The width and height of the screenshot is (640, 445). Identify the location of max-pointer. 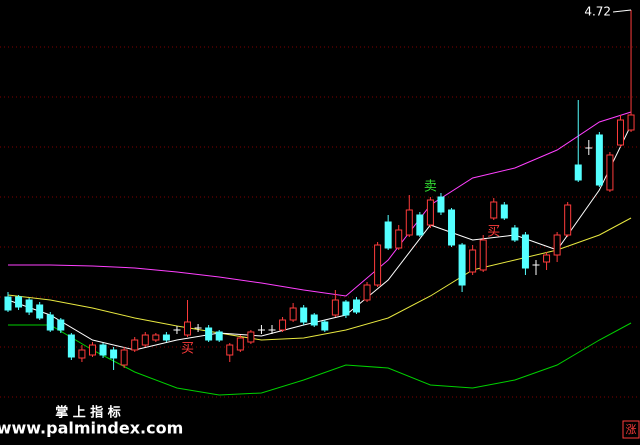
(622, 11).